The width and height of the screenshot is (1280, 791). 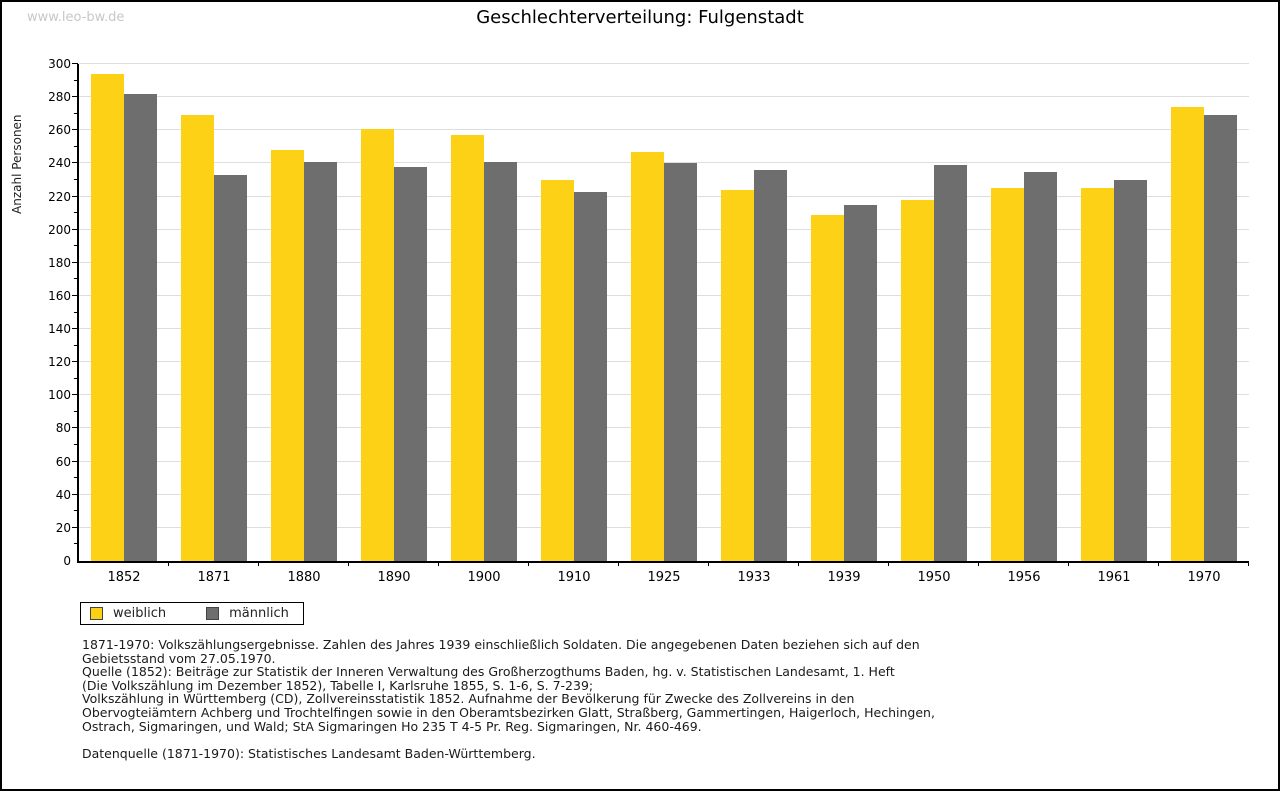 What do you see at coordinates (59, 395) in the screenshot?
I see `y-tick-label: 100` at bounding box center [59, 395].